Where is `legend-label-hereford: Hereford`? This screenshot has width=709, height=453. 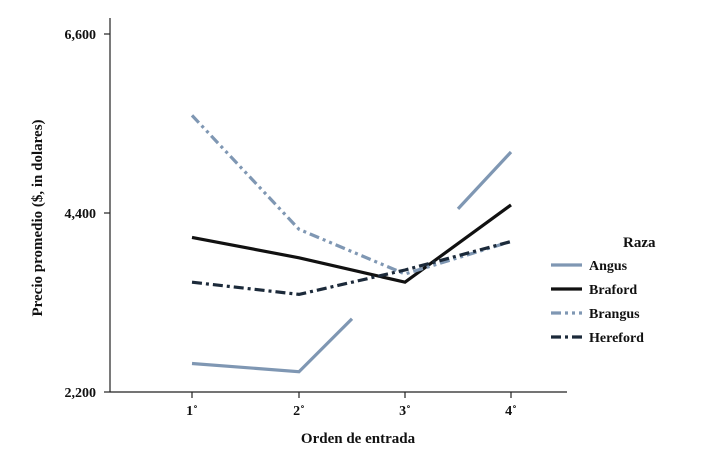 legend-label-hereford: Hereford is located at coordinates (616, 338).